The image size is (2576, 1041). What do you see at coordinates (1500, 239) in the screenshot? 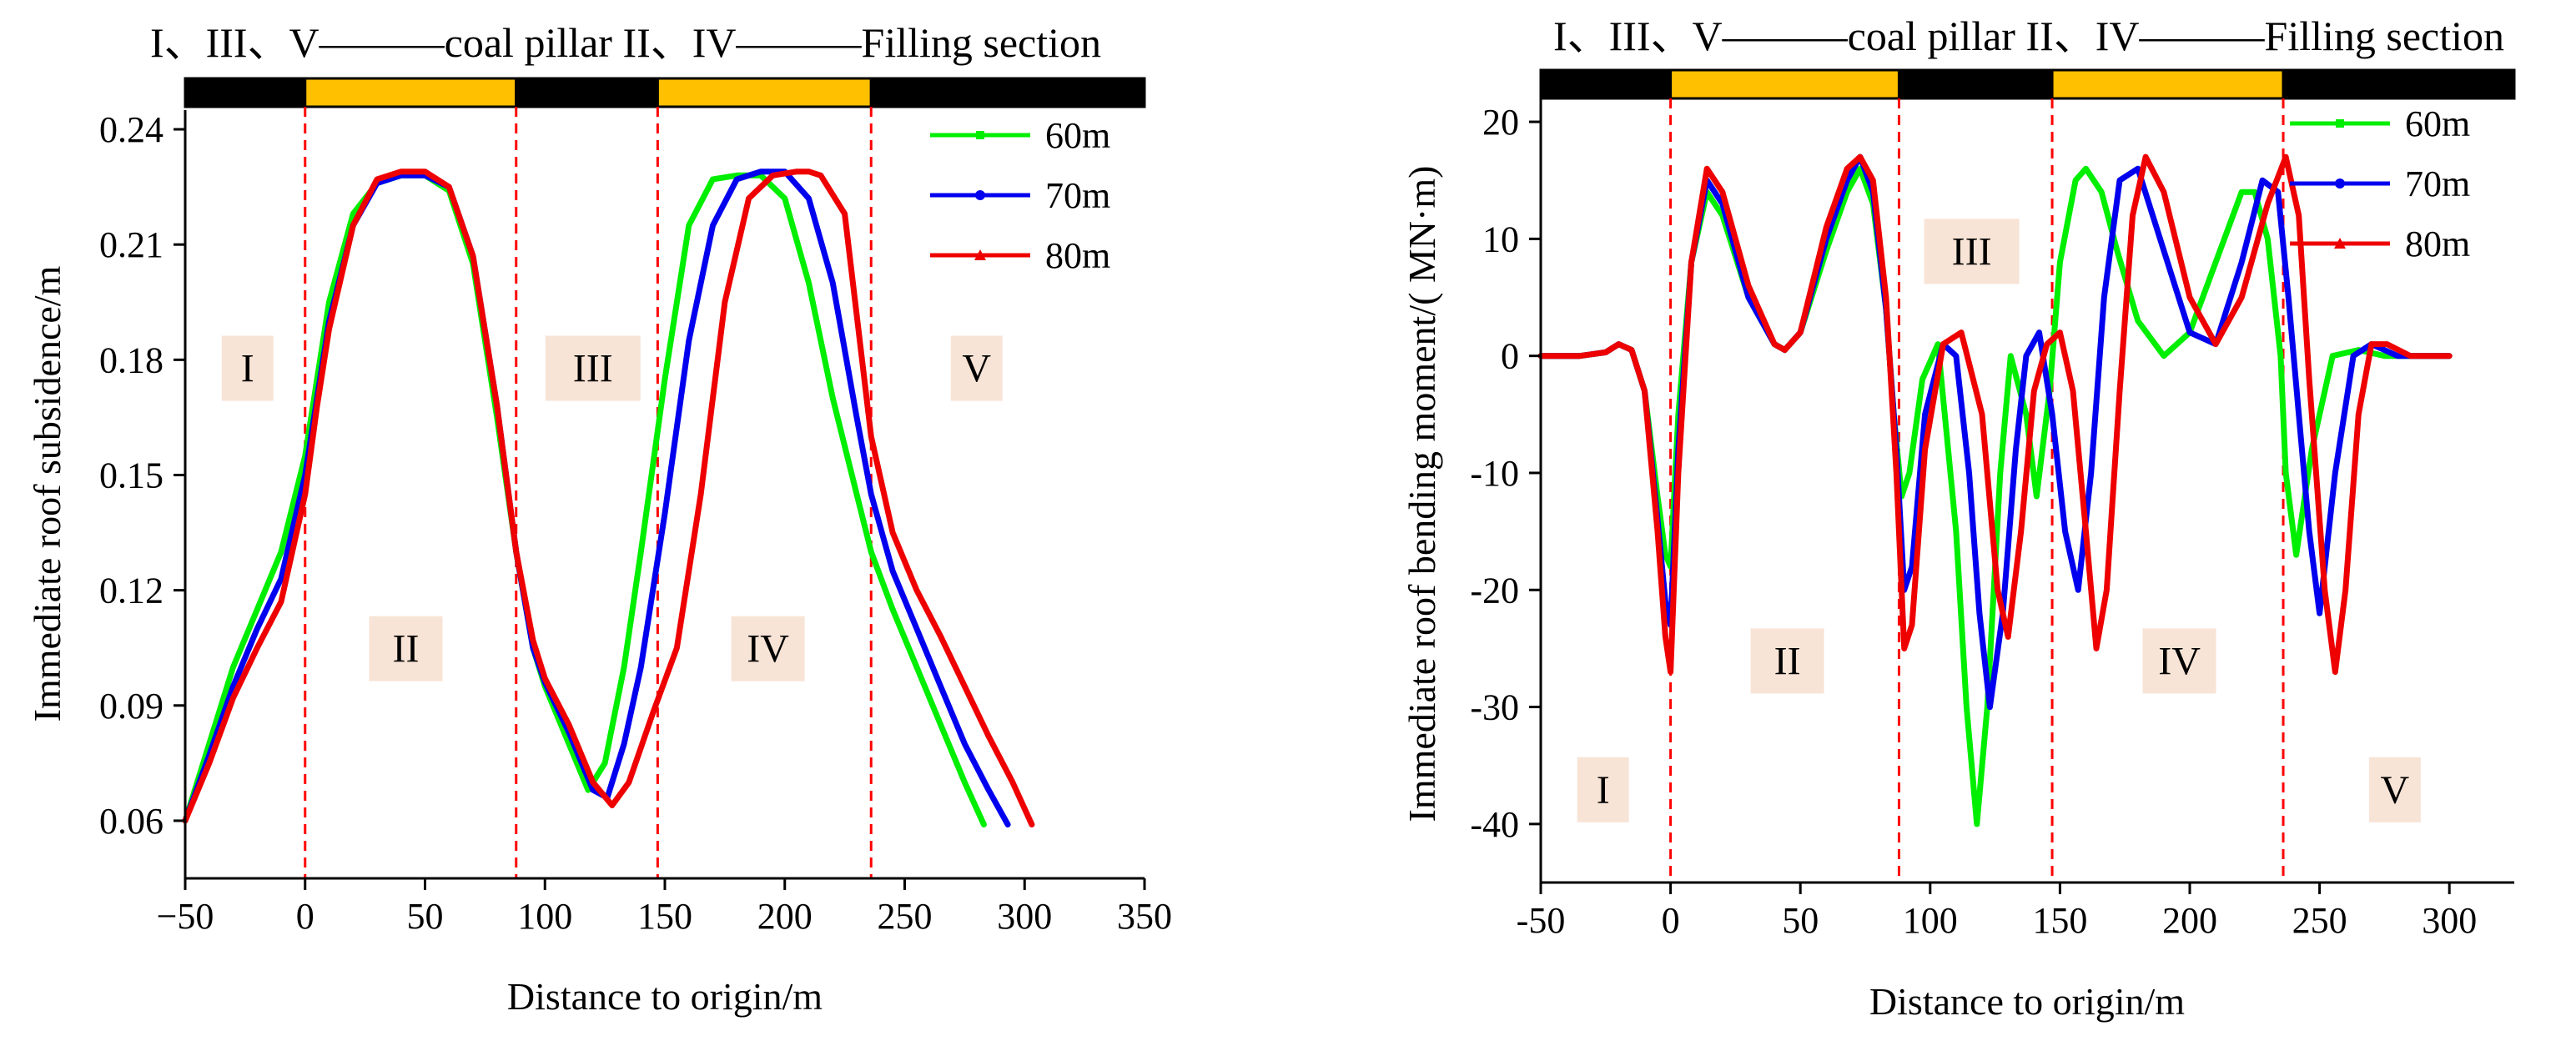
I see `y-tick-label-5: 10` at bounding box center [1500, 239].